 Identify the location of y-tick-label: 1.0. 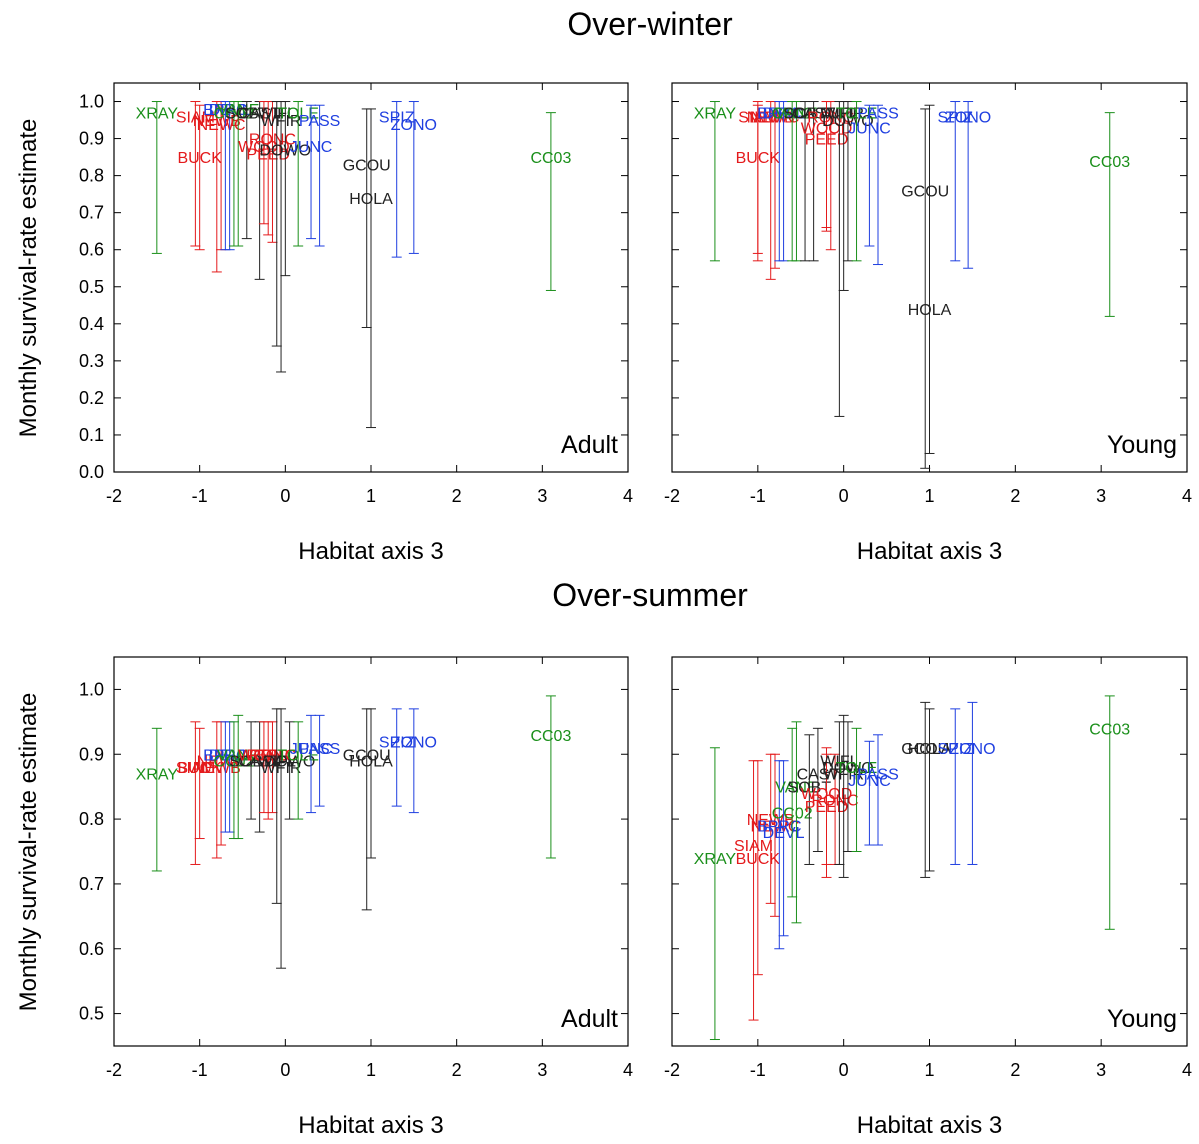
(91, 689).